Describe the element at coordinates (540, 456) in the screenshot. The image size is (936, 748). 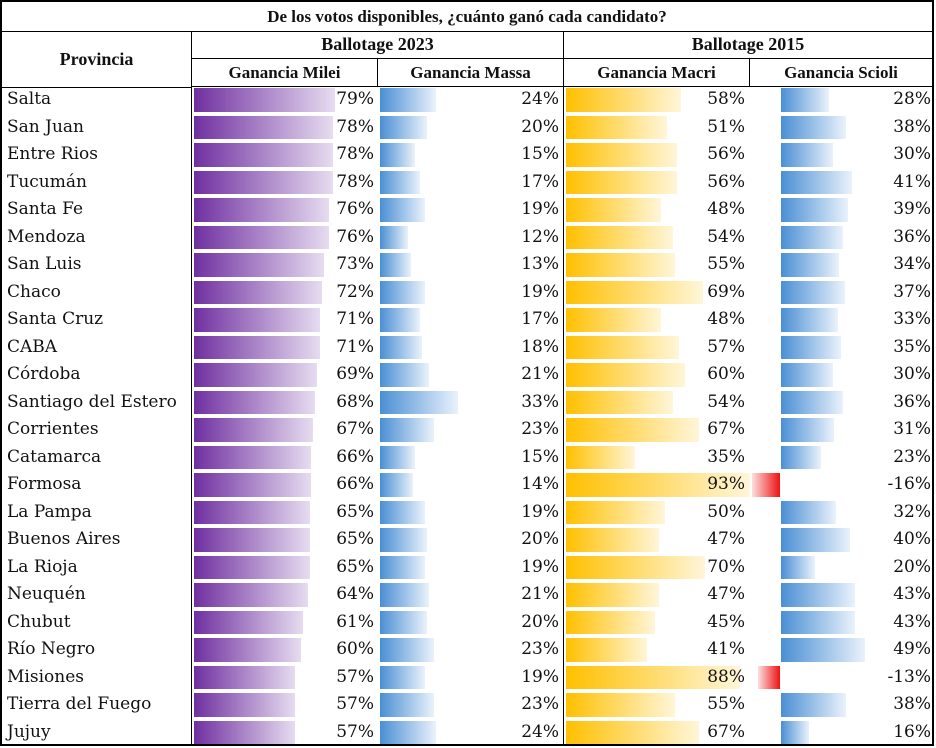
I see `massa-value: 15%` at that location.